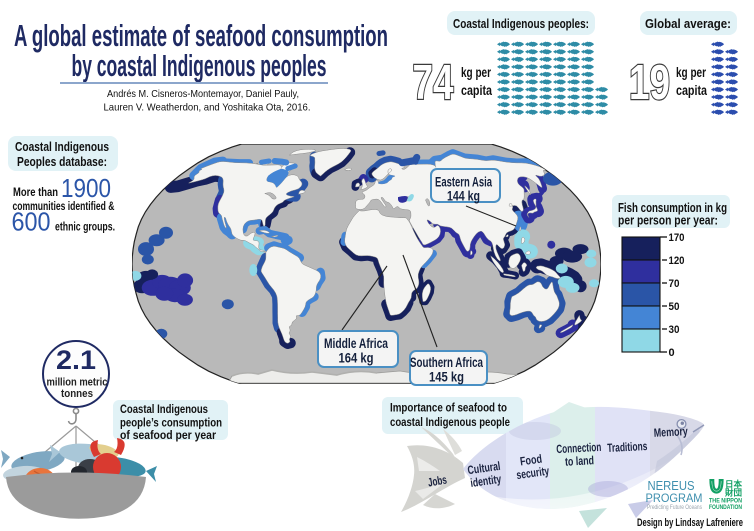  I want to click on svg-text: 144 kg, so click(463, 196).